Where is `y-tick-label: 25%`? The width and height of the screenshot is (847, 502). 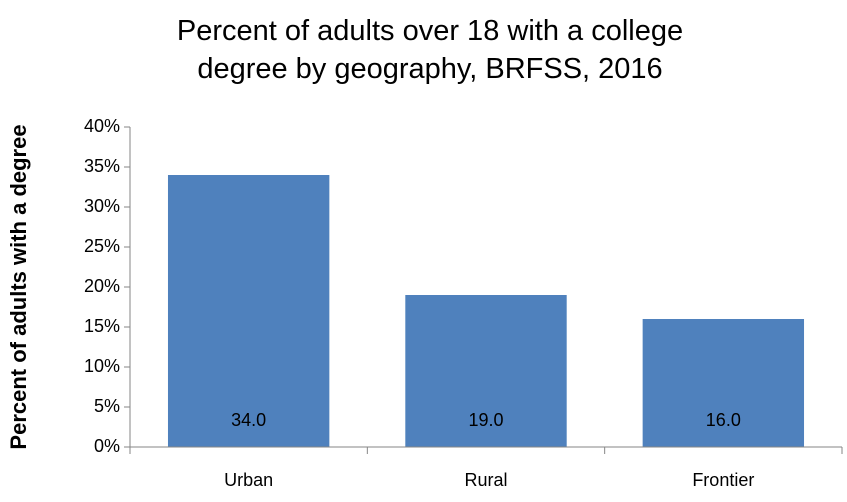 y-tick-label: 25% is located at coordinates (102, 246).